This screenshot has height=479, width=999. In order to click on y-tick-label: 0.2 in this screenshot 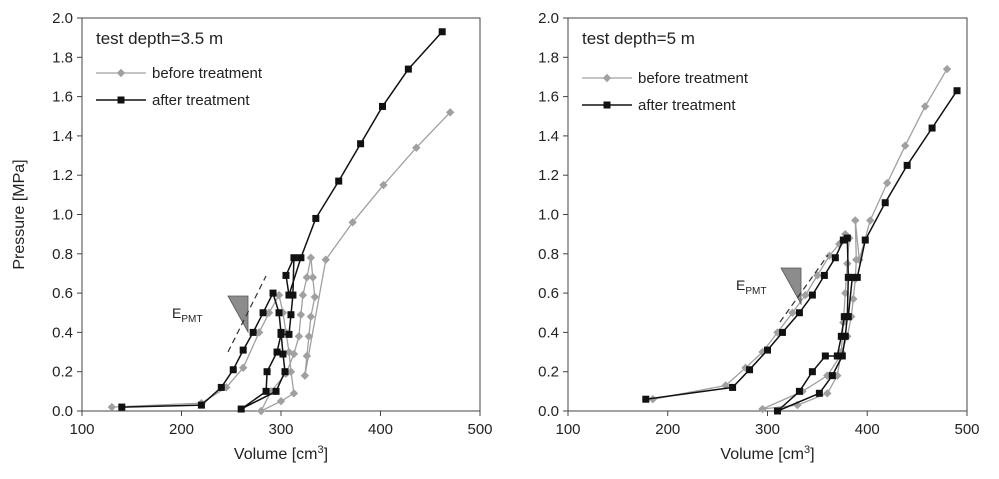, I will do `click(62, 372)`.